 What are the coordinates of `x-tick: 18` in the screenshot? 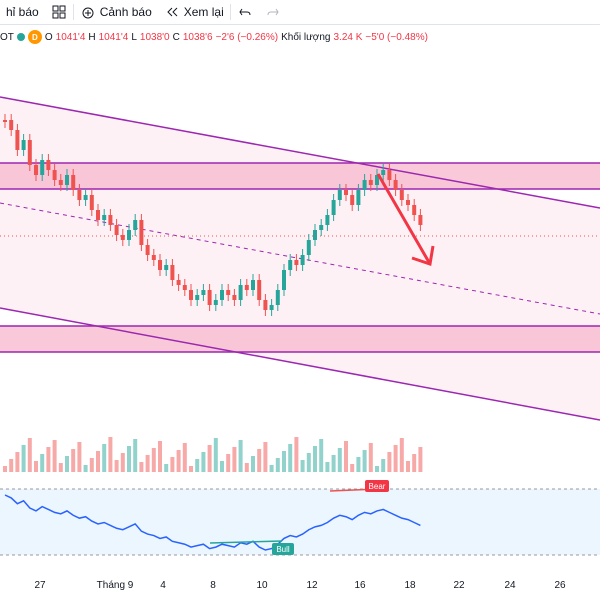 It's located at (410, 585).